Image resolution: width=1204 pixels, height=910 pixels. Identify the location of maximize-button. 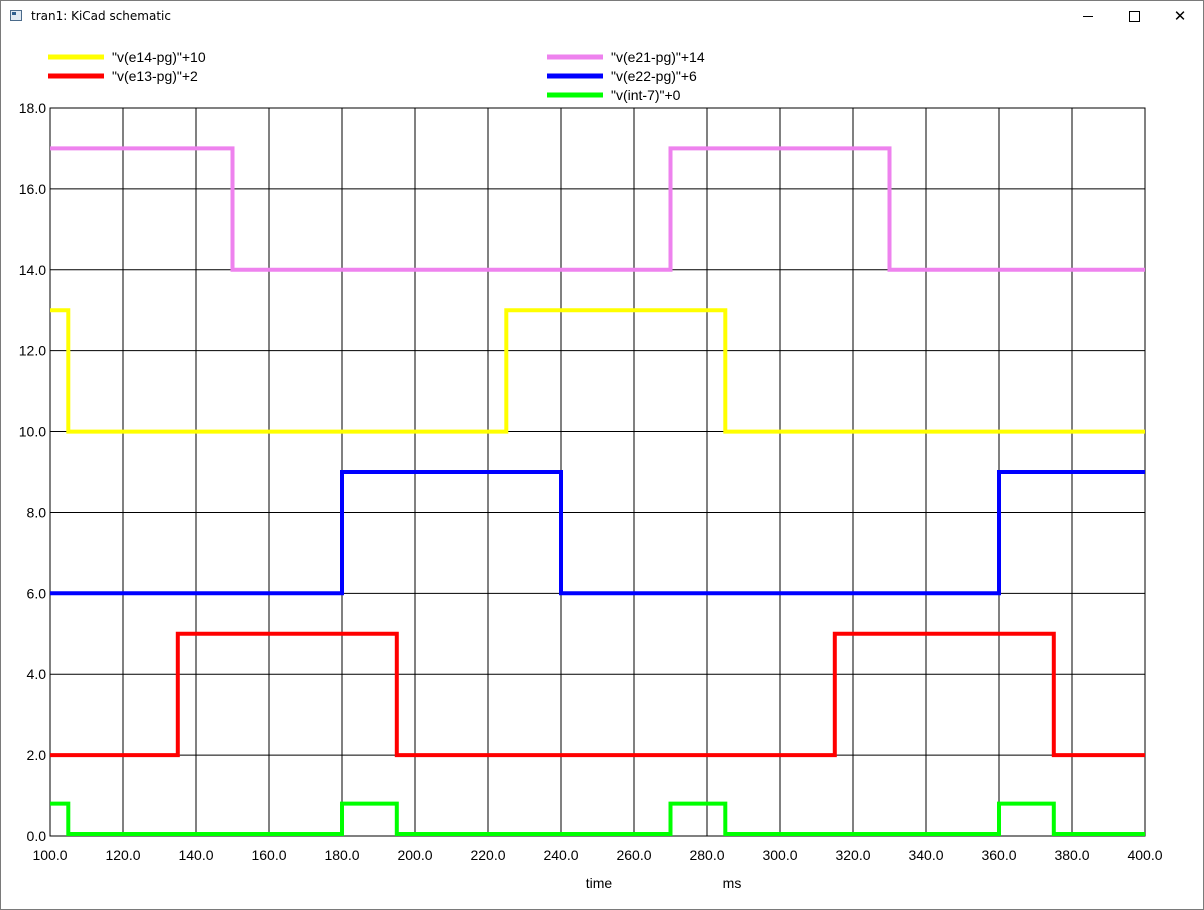
(1134, 16).